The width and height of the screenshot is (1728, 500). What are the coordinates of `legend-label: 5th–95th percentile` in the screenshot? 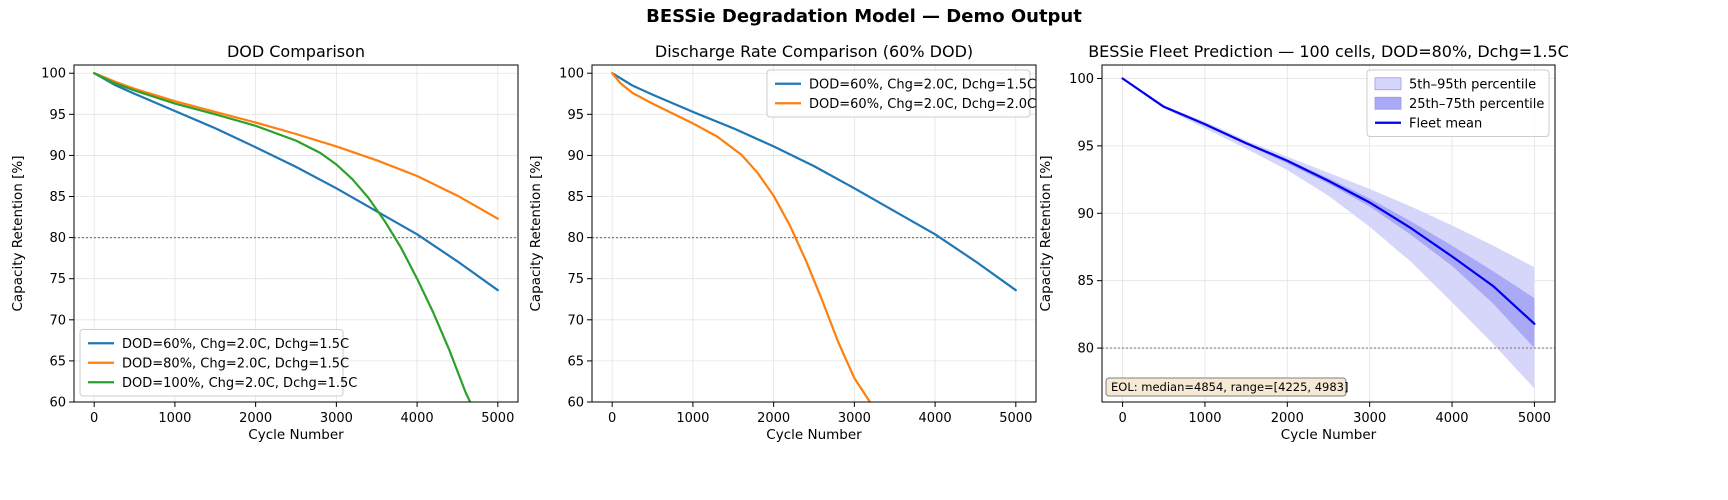 It's located at (1472, 84).